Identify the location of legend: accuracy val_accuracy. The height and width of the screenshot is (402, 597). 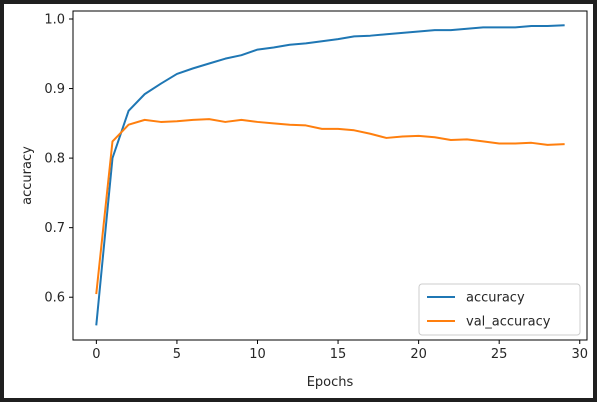
(499, 309).